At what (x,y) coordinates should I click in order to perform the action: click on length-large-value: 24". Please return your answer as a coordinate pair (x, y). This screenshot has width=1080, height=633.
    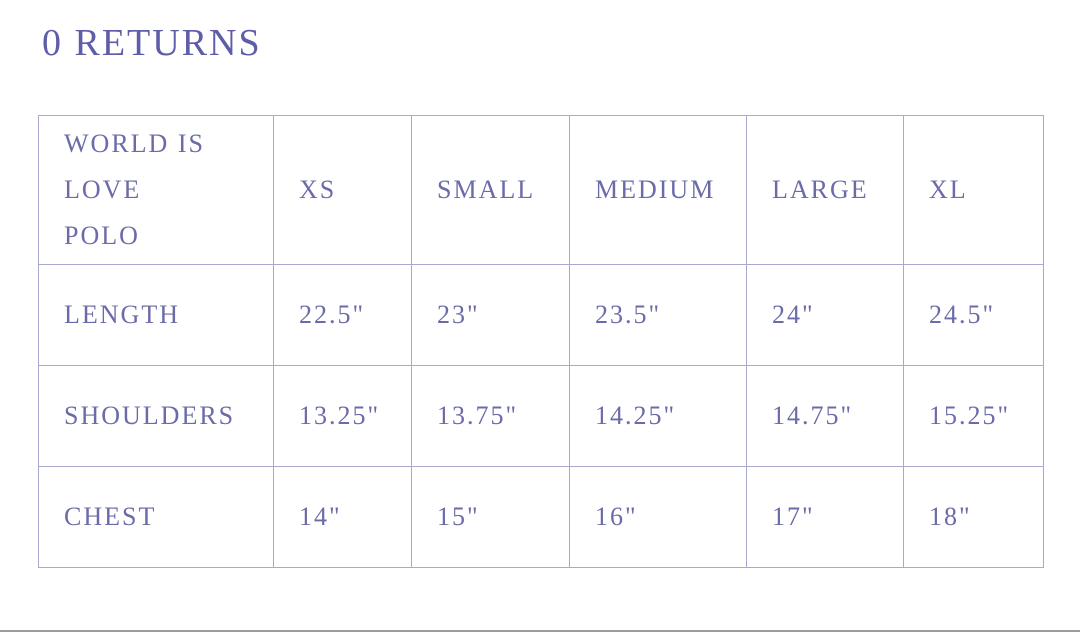
    Looking at the image, I should click on (825, 315).